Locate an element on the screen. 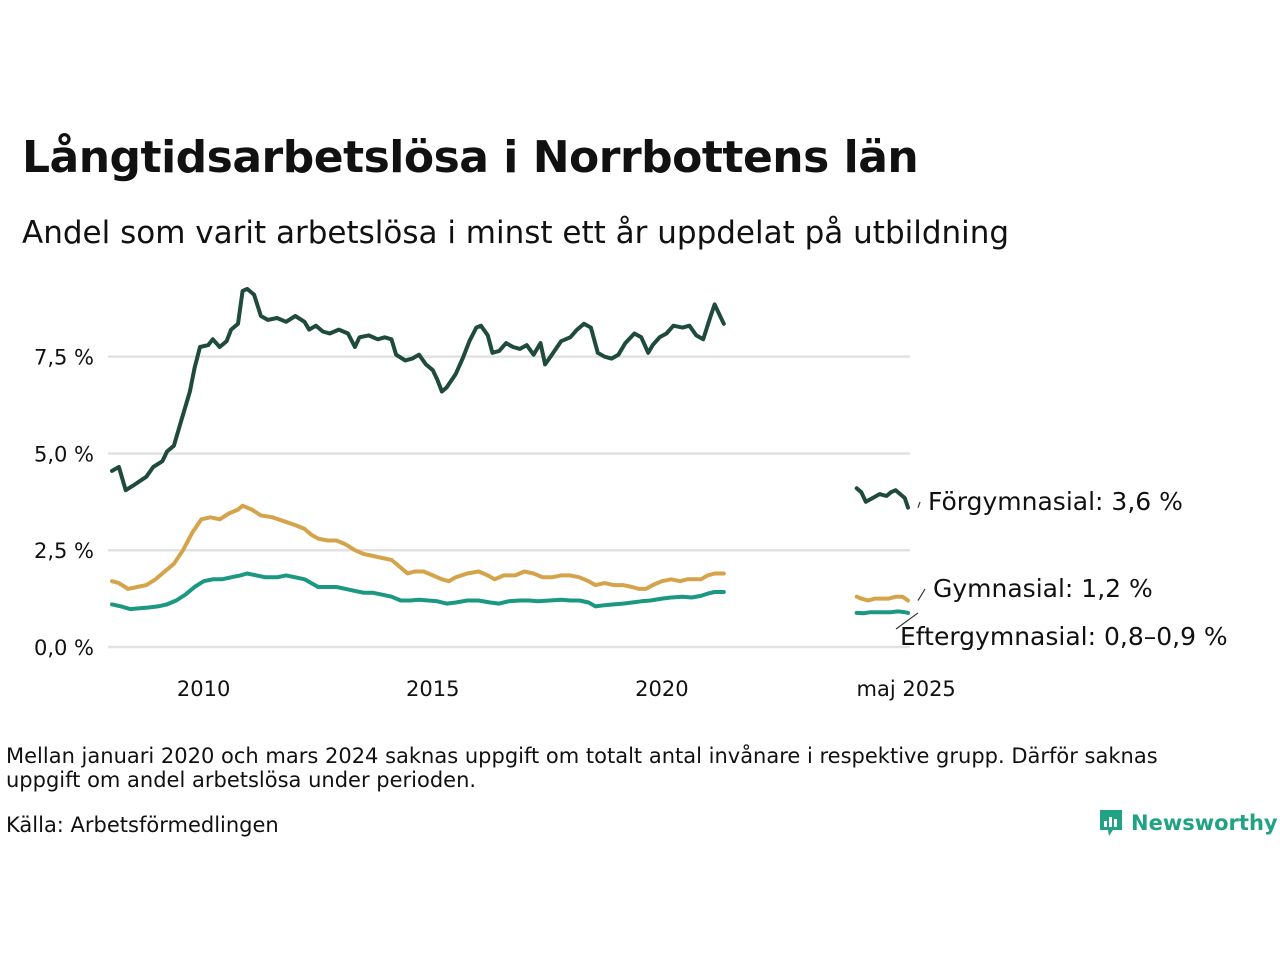 The image size is (1280, 960). newsworthy-logo: Newsworthy is located at coordinates (1188, 823).